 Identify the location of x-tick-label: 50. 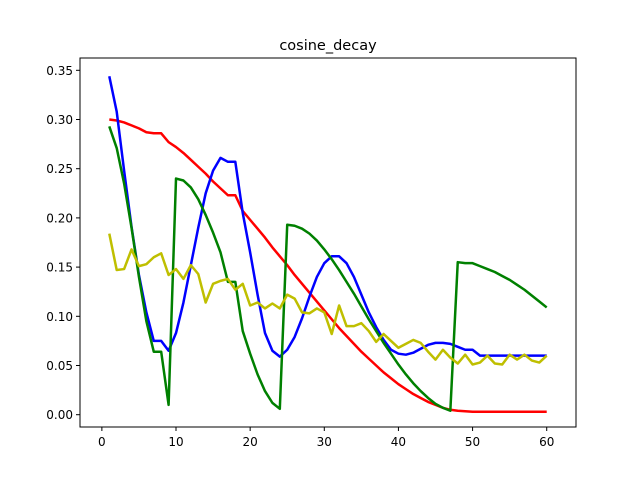
(472, 442).